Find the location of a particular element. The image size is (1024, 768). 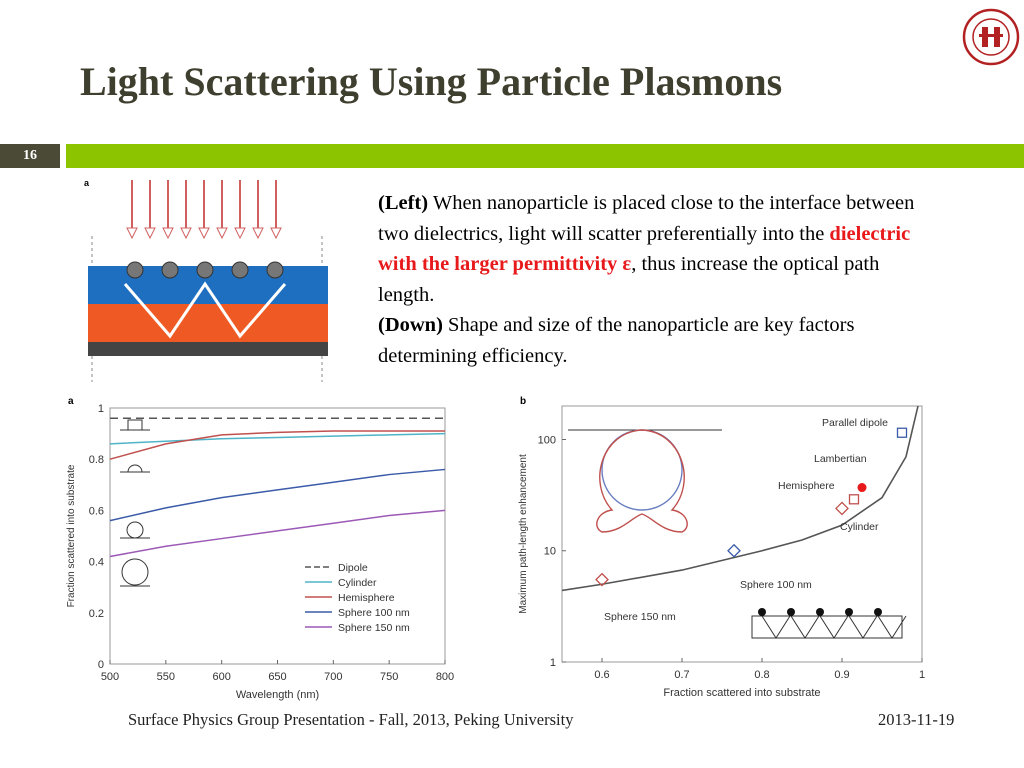

x-tick-label: 0.9 is located at coordinates (841, 675).